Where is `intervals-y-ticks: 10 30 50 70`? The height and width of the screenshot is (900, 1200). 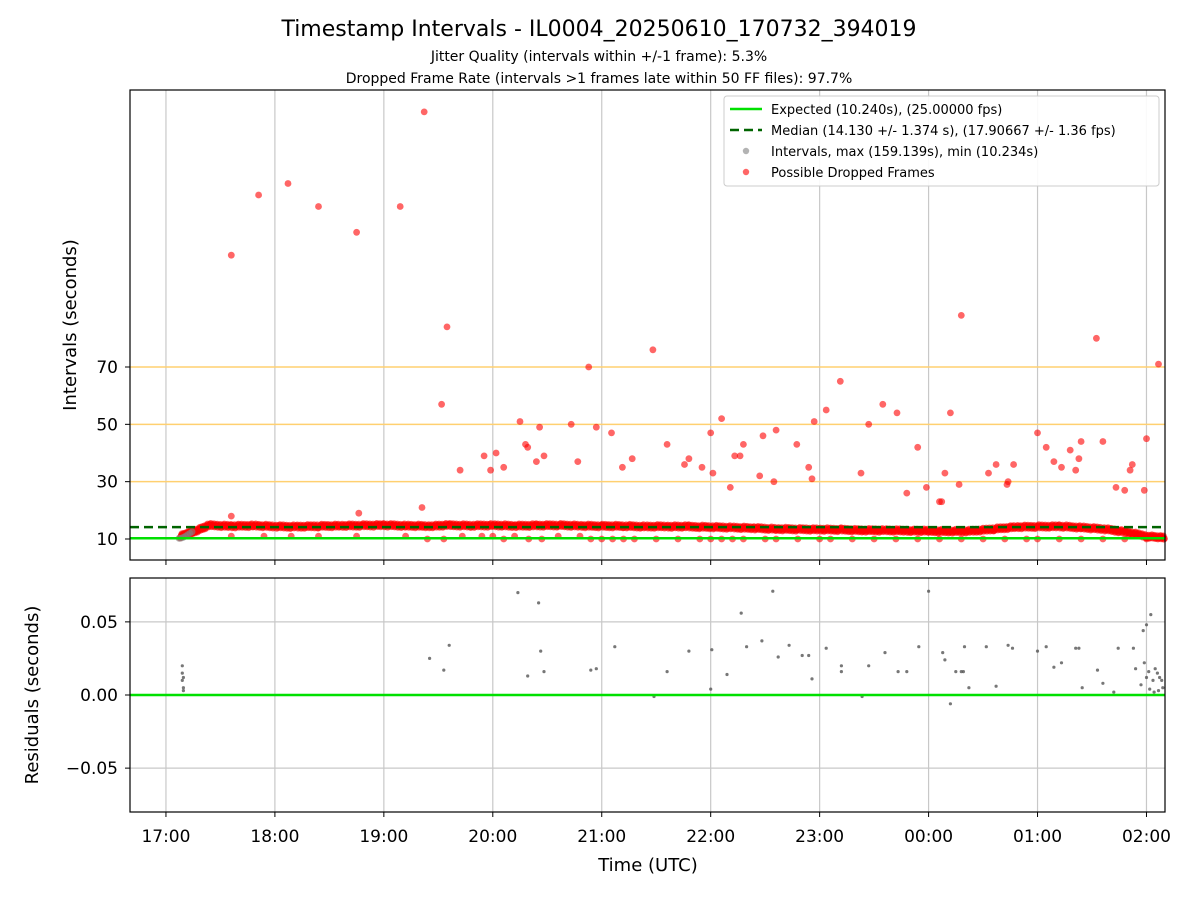 intervals-y-ticks: 10 30 50 70 is located at coordinates (113, 454).